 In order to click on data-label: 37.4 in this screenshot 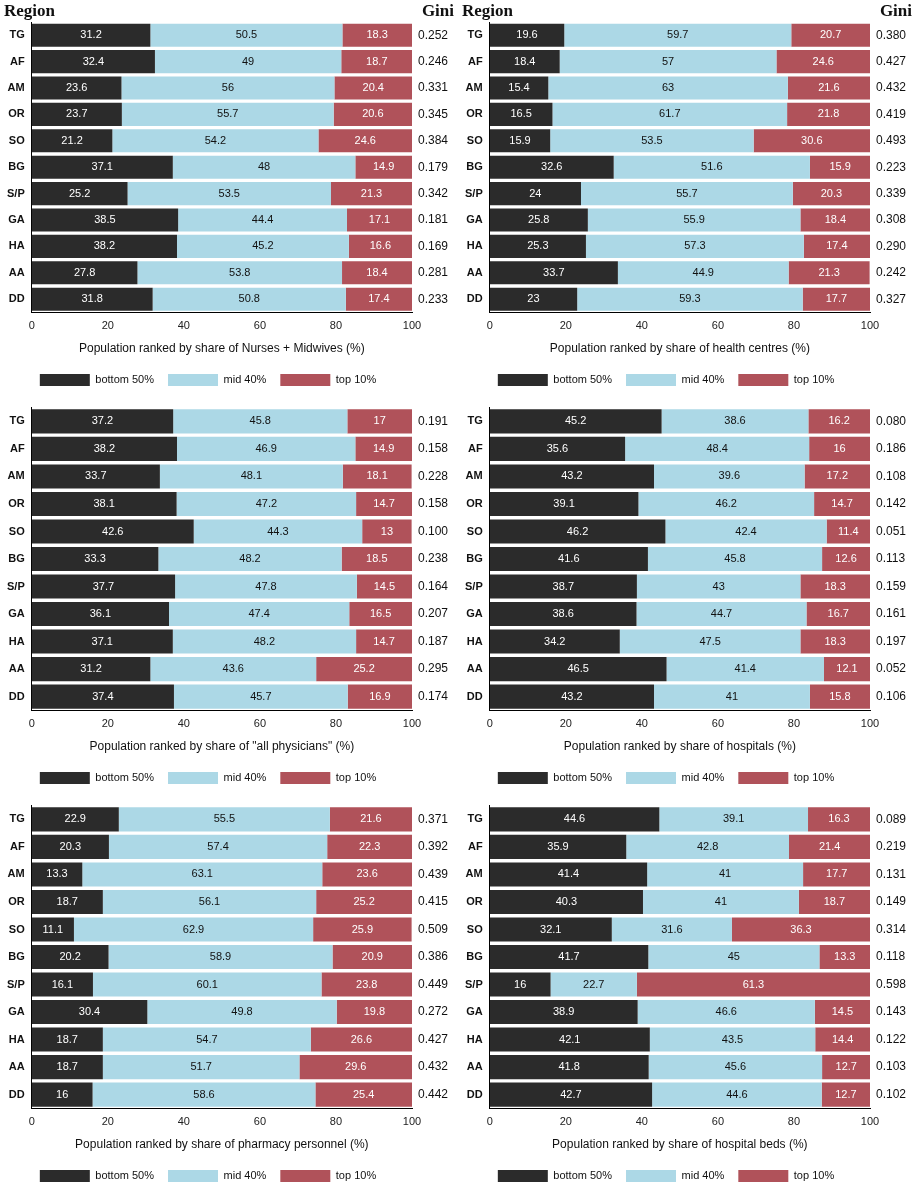, I will do `click(103, 695)`.